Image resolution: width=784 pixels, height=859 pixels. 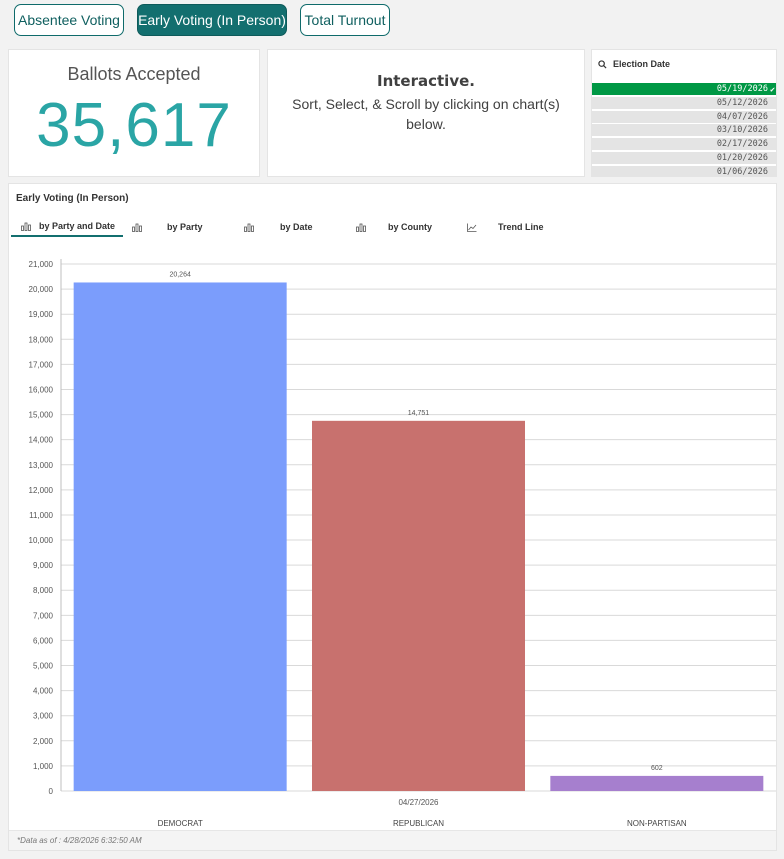 I want to click on tab-by-county: by County, so click(x=394, y=227).